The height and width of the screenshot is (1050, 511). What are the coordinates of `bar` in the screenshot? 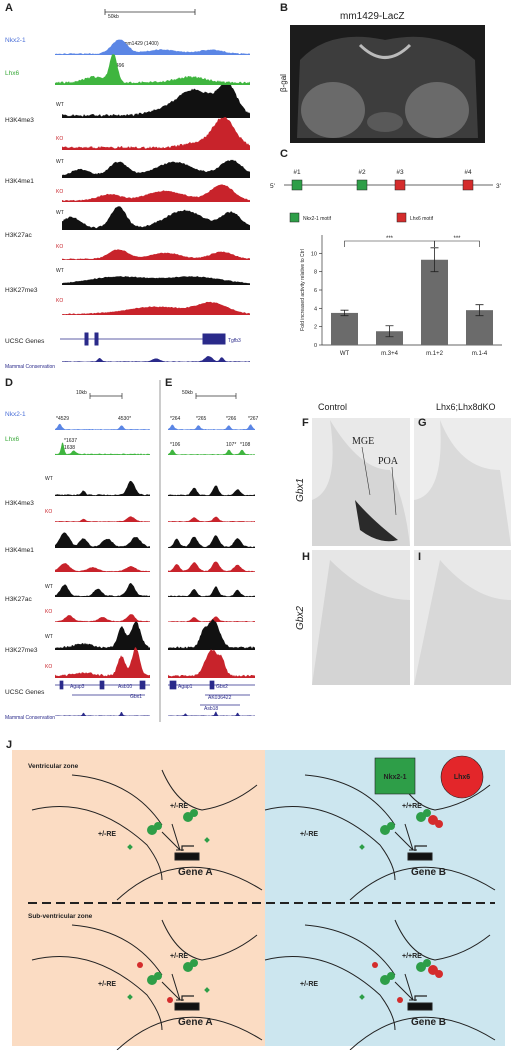 It's located at (434, 302).